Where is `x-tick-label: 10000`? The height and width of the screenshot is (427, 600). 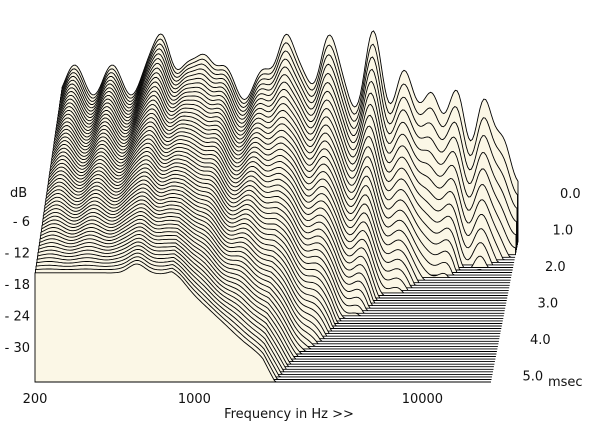 x-tick-label: 10000 is located at coordinates (422, 399).